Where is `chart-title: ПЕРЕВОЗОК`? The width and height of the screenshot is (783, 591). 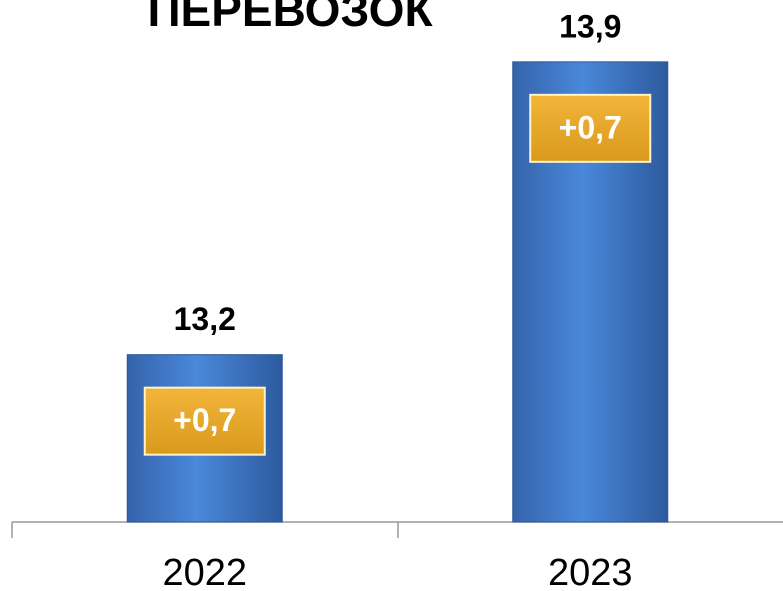
chart-title: ПЕРЕВОЗОК is located at coordinates (290, 18).